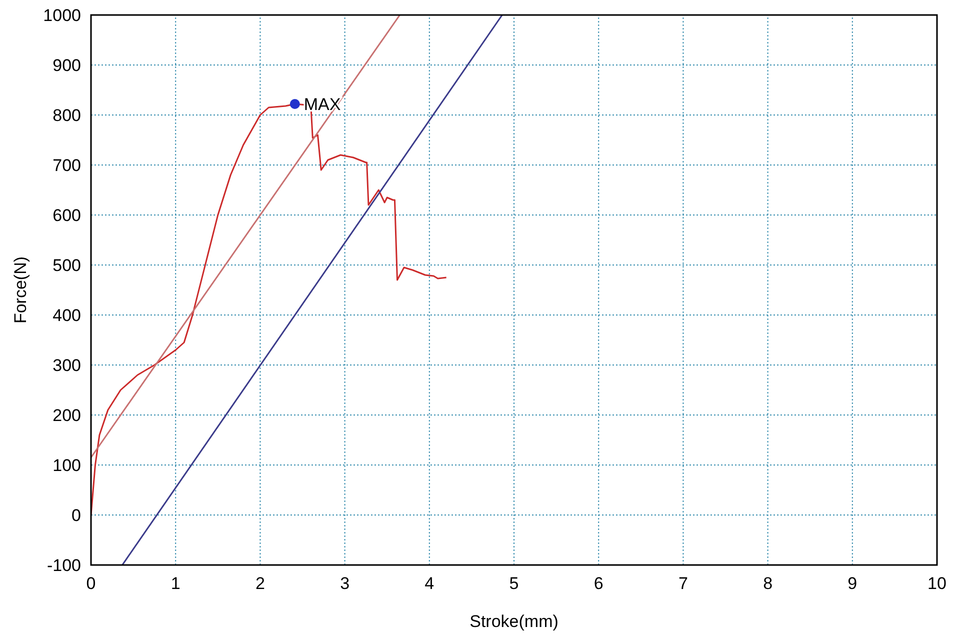  I want to click on x-tick-label: 10, so click(937, 583).